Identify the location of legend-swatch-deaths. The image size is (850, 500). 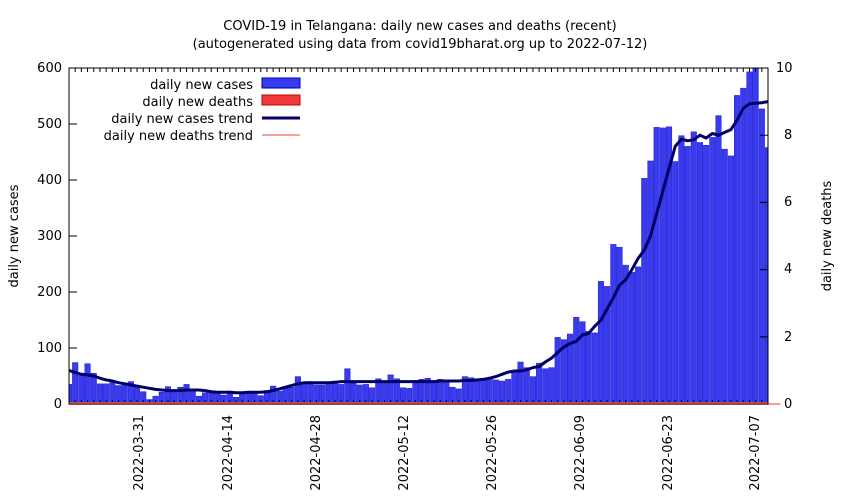
(281, 100).